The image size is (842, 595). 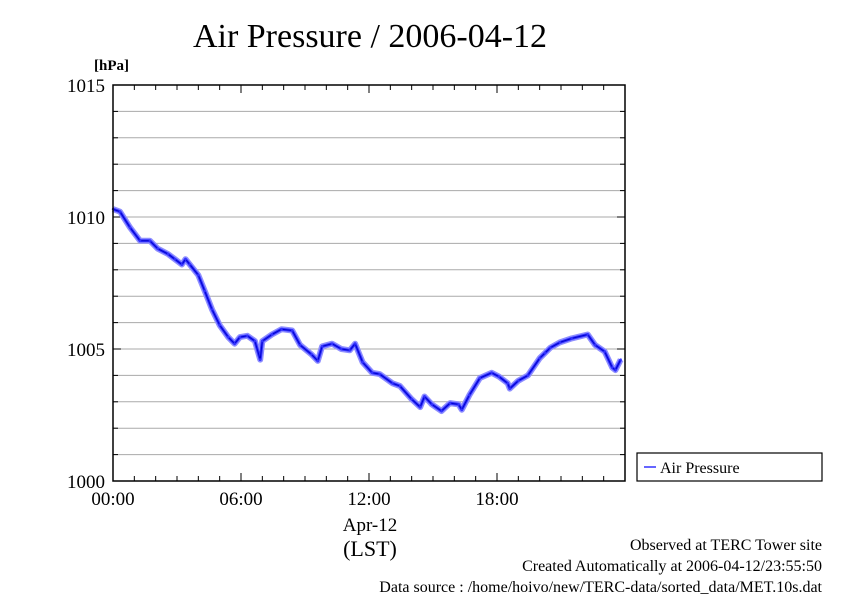 I want to click on x-tick-label: 18:00, so click(x=496, y=499).